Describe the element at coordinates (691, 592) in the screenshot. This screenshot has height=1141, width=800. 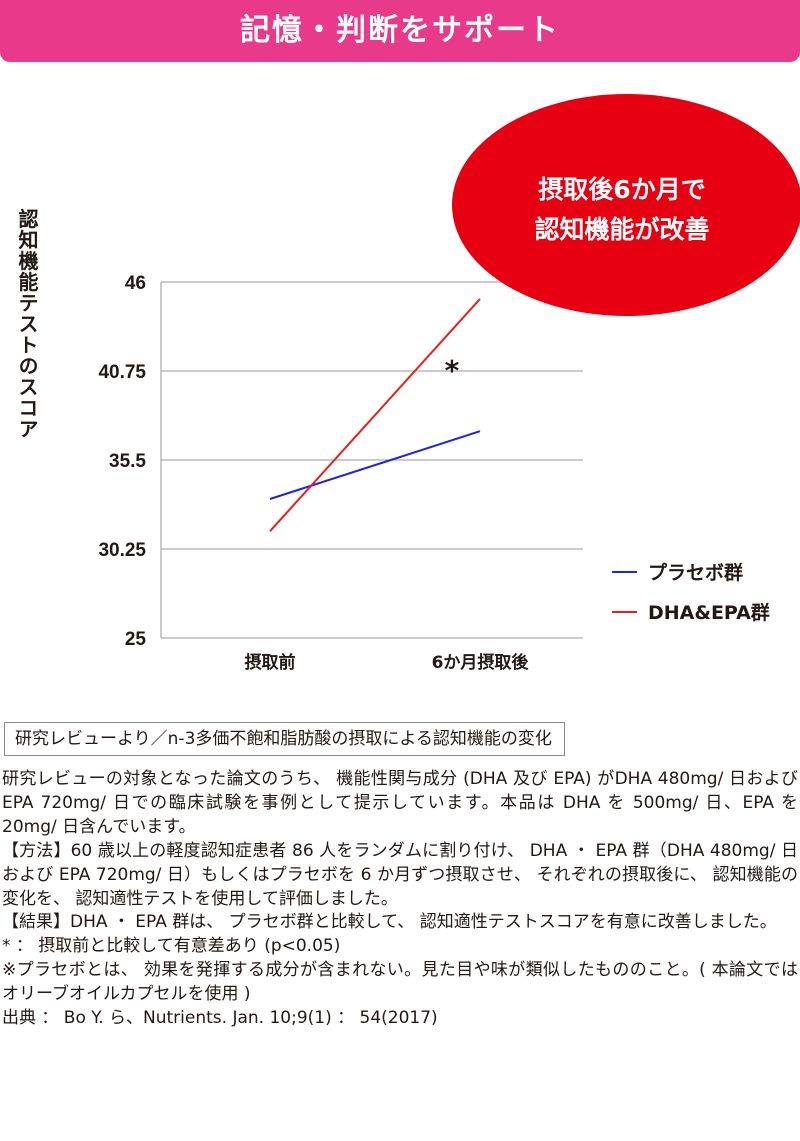
I see `chart-legend: プラセボ群 DHA&EPA群` at that location.